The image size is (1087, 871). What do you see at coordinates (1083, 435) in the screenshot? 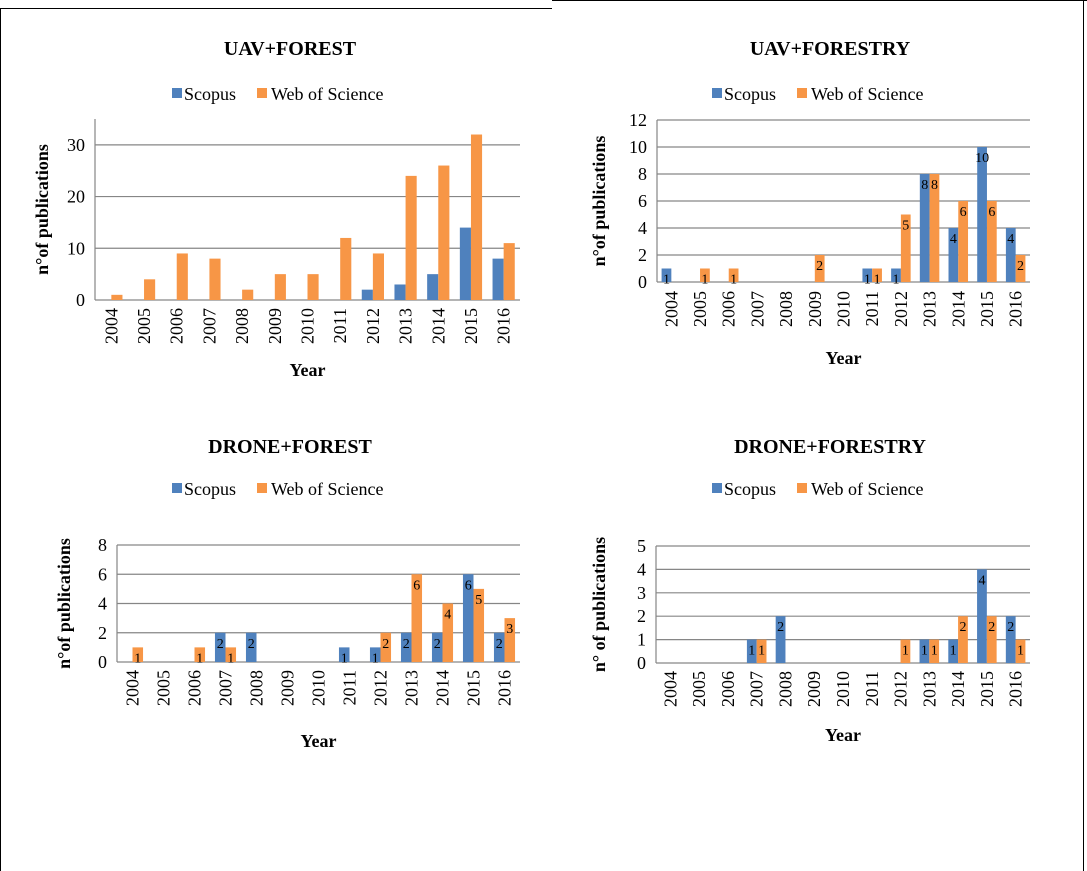
I see `frame-right` at bounding box center [1083, 435].